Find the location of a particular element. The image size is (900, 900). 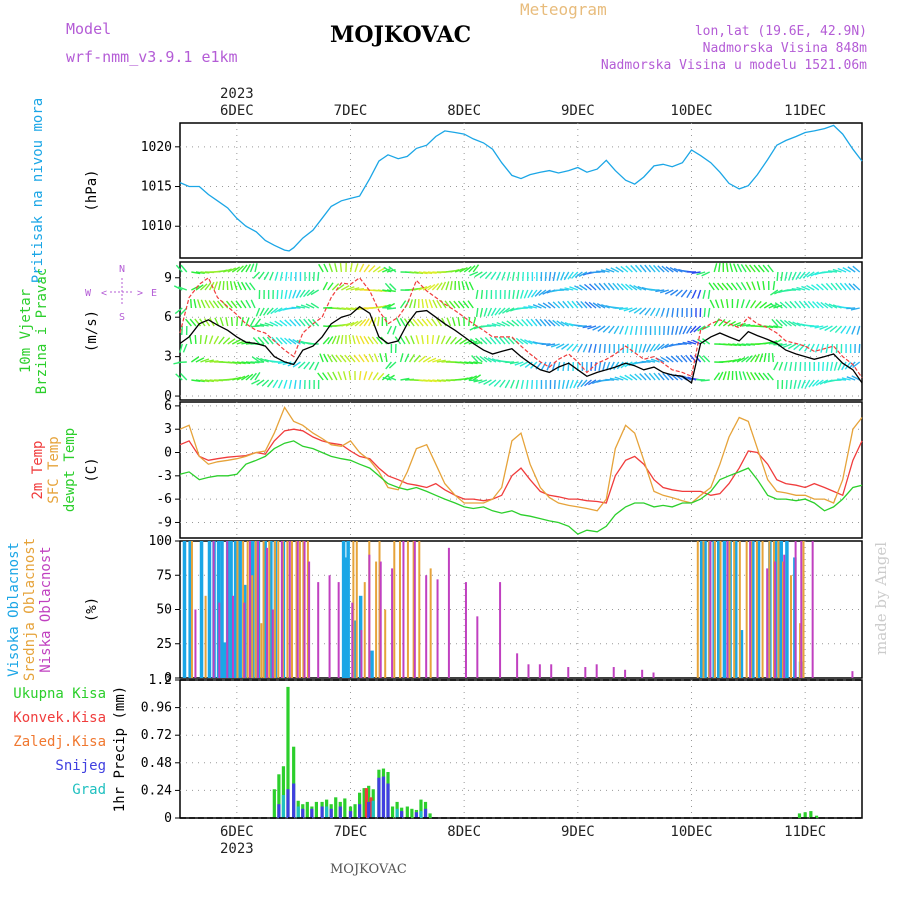

compass-north: N is located at coordinates (122, 269).